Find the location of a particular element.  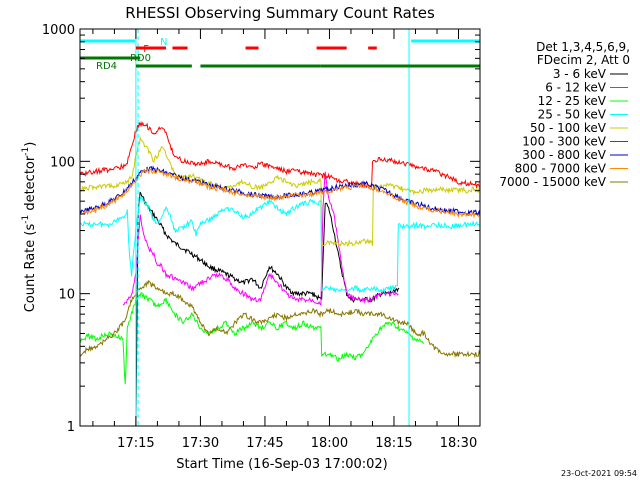

series-line-800-7000-kev is located at coordinates (280, 193).